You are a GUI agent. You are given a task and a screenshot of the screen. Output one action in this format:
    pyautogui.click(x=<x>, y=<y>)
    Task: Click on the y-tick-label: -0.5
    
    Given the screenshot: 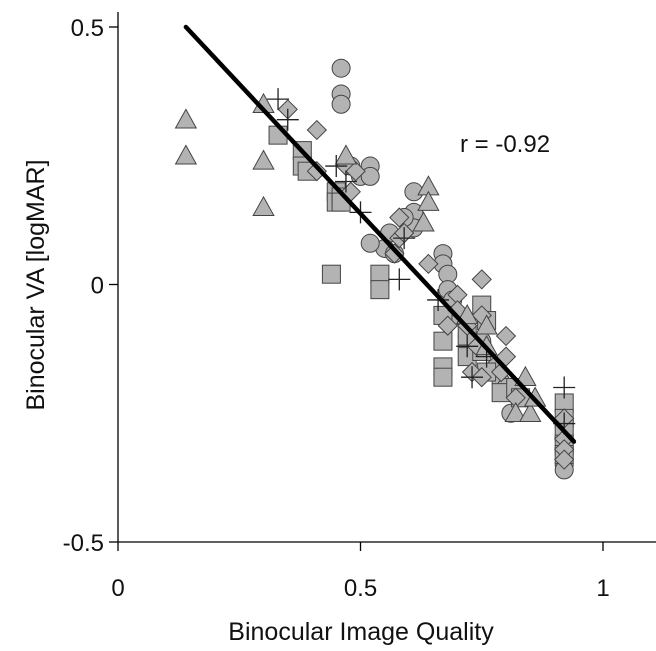 What is the action you would take?
    pyautogui.click(x=83, y=543)
    